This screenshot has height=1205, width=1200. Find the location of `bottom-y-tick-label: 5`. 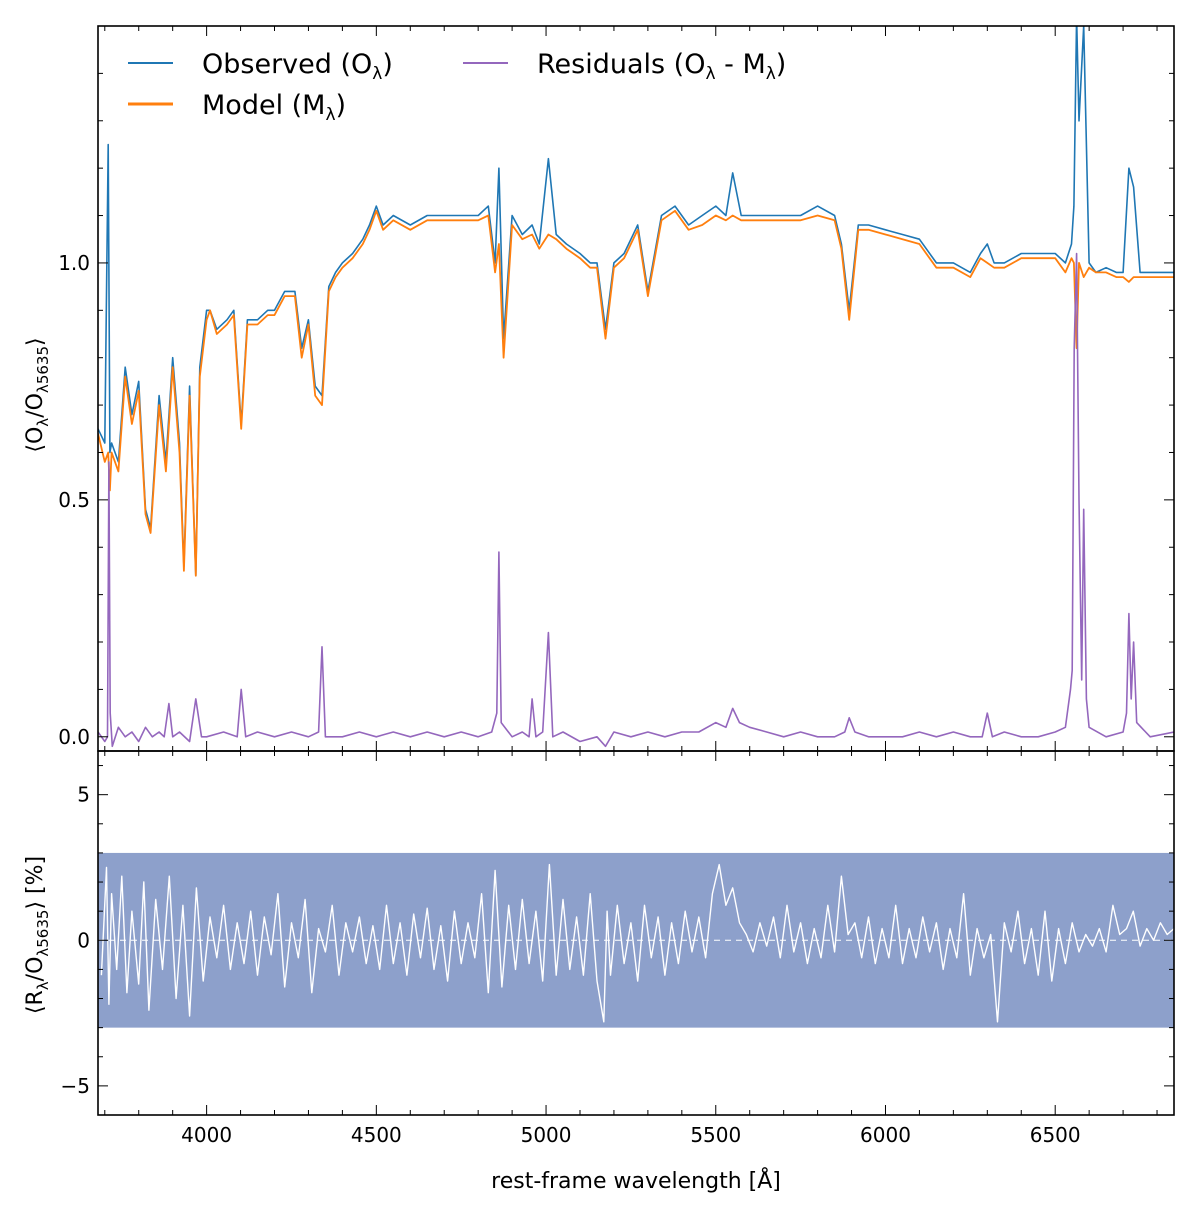

bottom-y-tick-label: 5 is located at coordinates (83, 795).